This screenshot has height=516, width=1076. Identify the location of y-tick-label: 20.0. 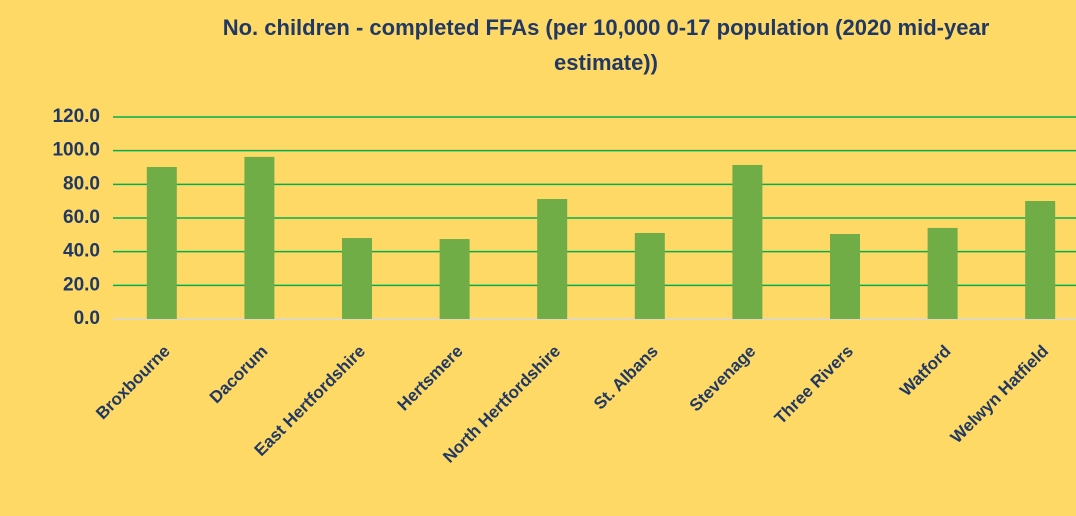
(81, 284).